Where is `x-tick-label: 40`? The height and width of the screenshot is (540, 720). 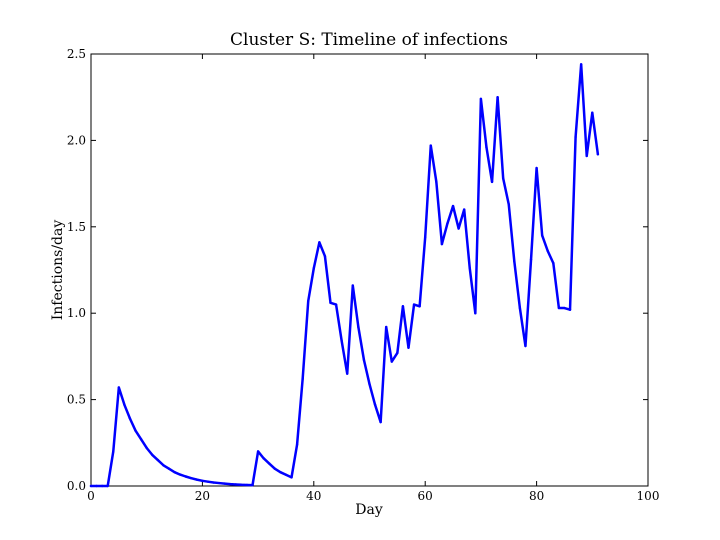
x-tick-label: 40 is located at coordinates (313, 496).